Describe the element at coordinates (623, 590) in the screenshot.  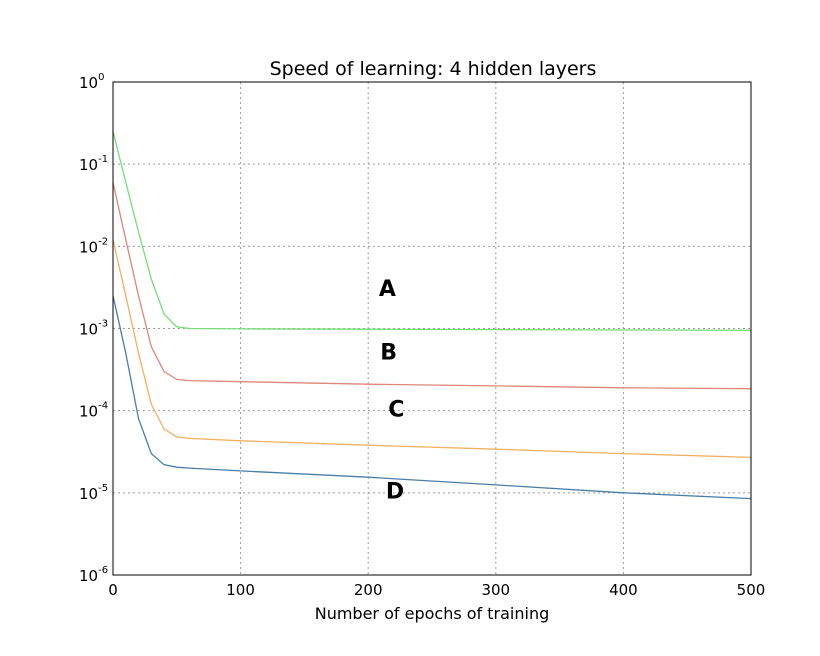
I see `x-tick-label-4: 400` at that location.